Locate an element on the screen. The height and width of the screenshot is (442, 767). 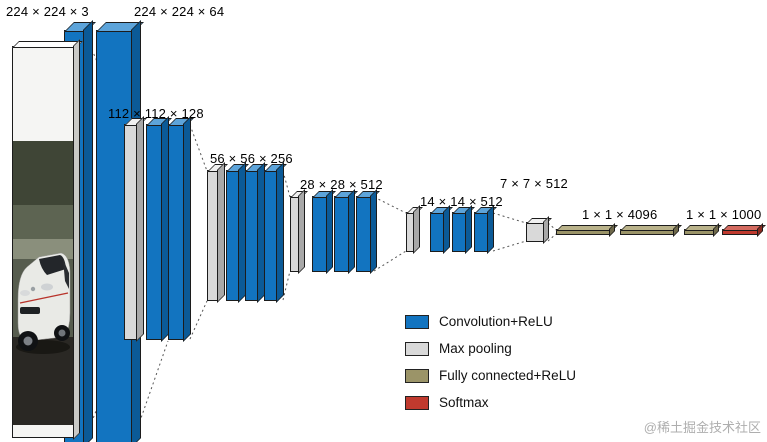
legend-item-max-pooling: Max pooling is located at coordinates (490, 348).